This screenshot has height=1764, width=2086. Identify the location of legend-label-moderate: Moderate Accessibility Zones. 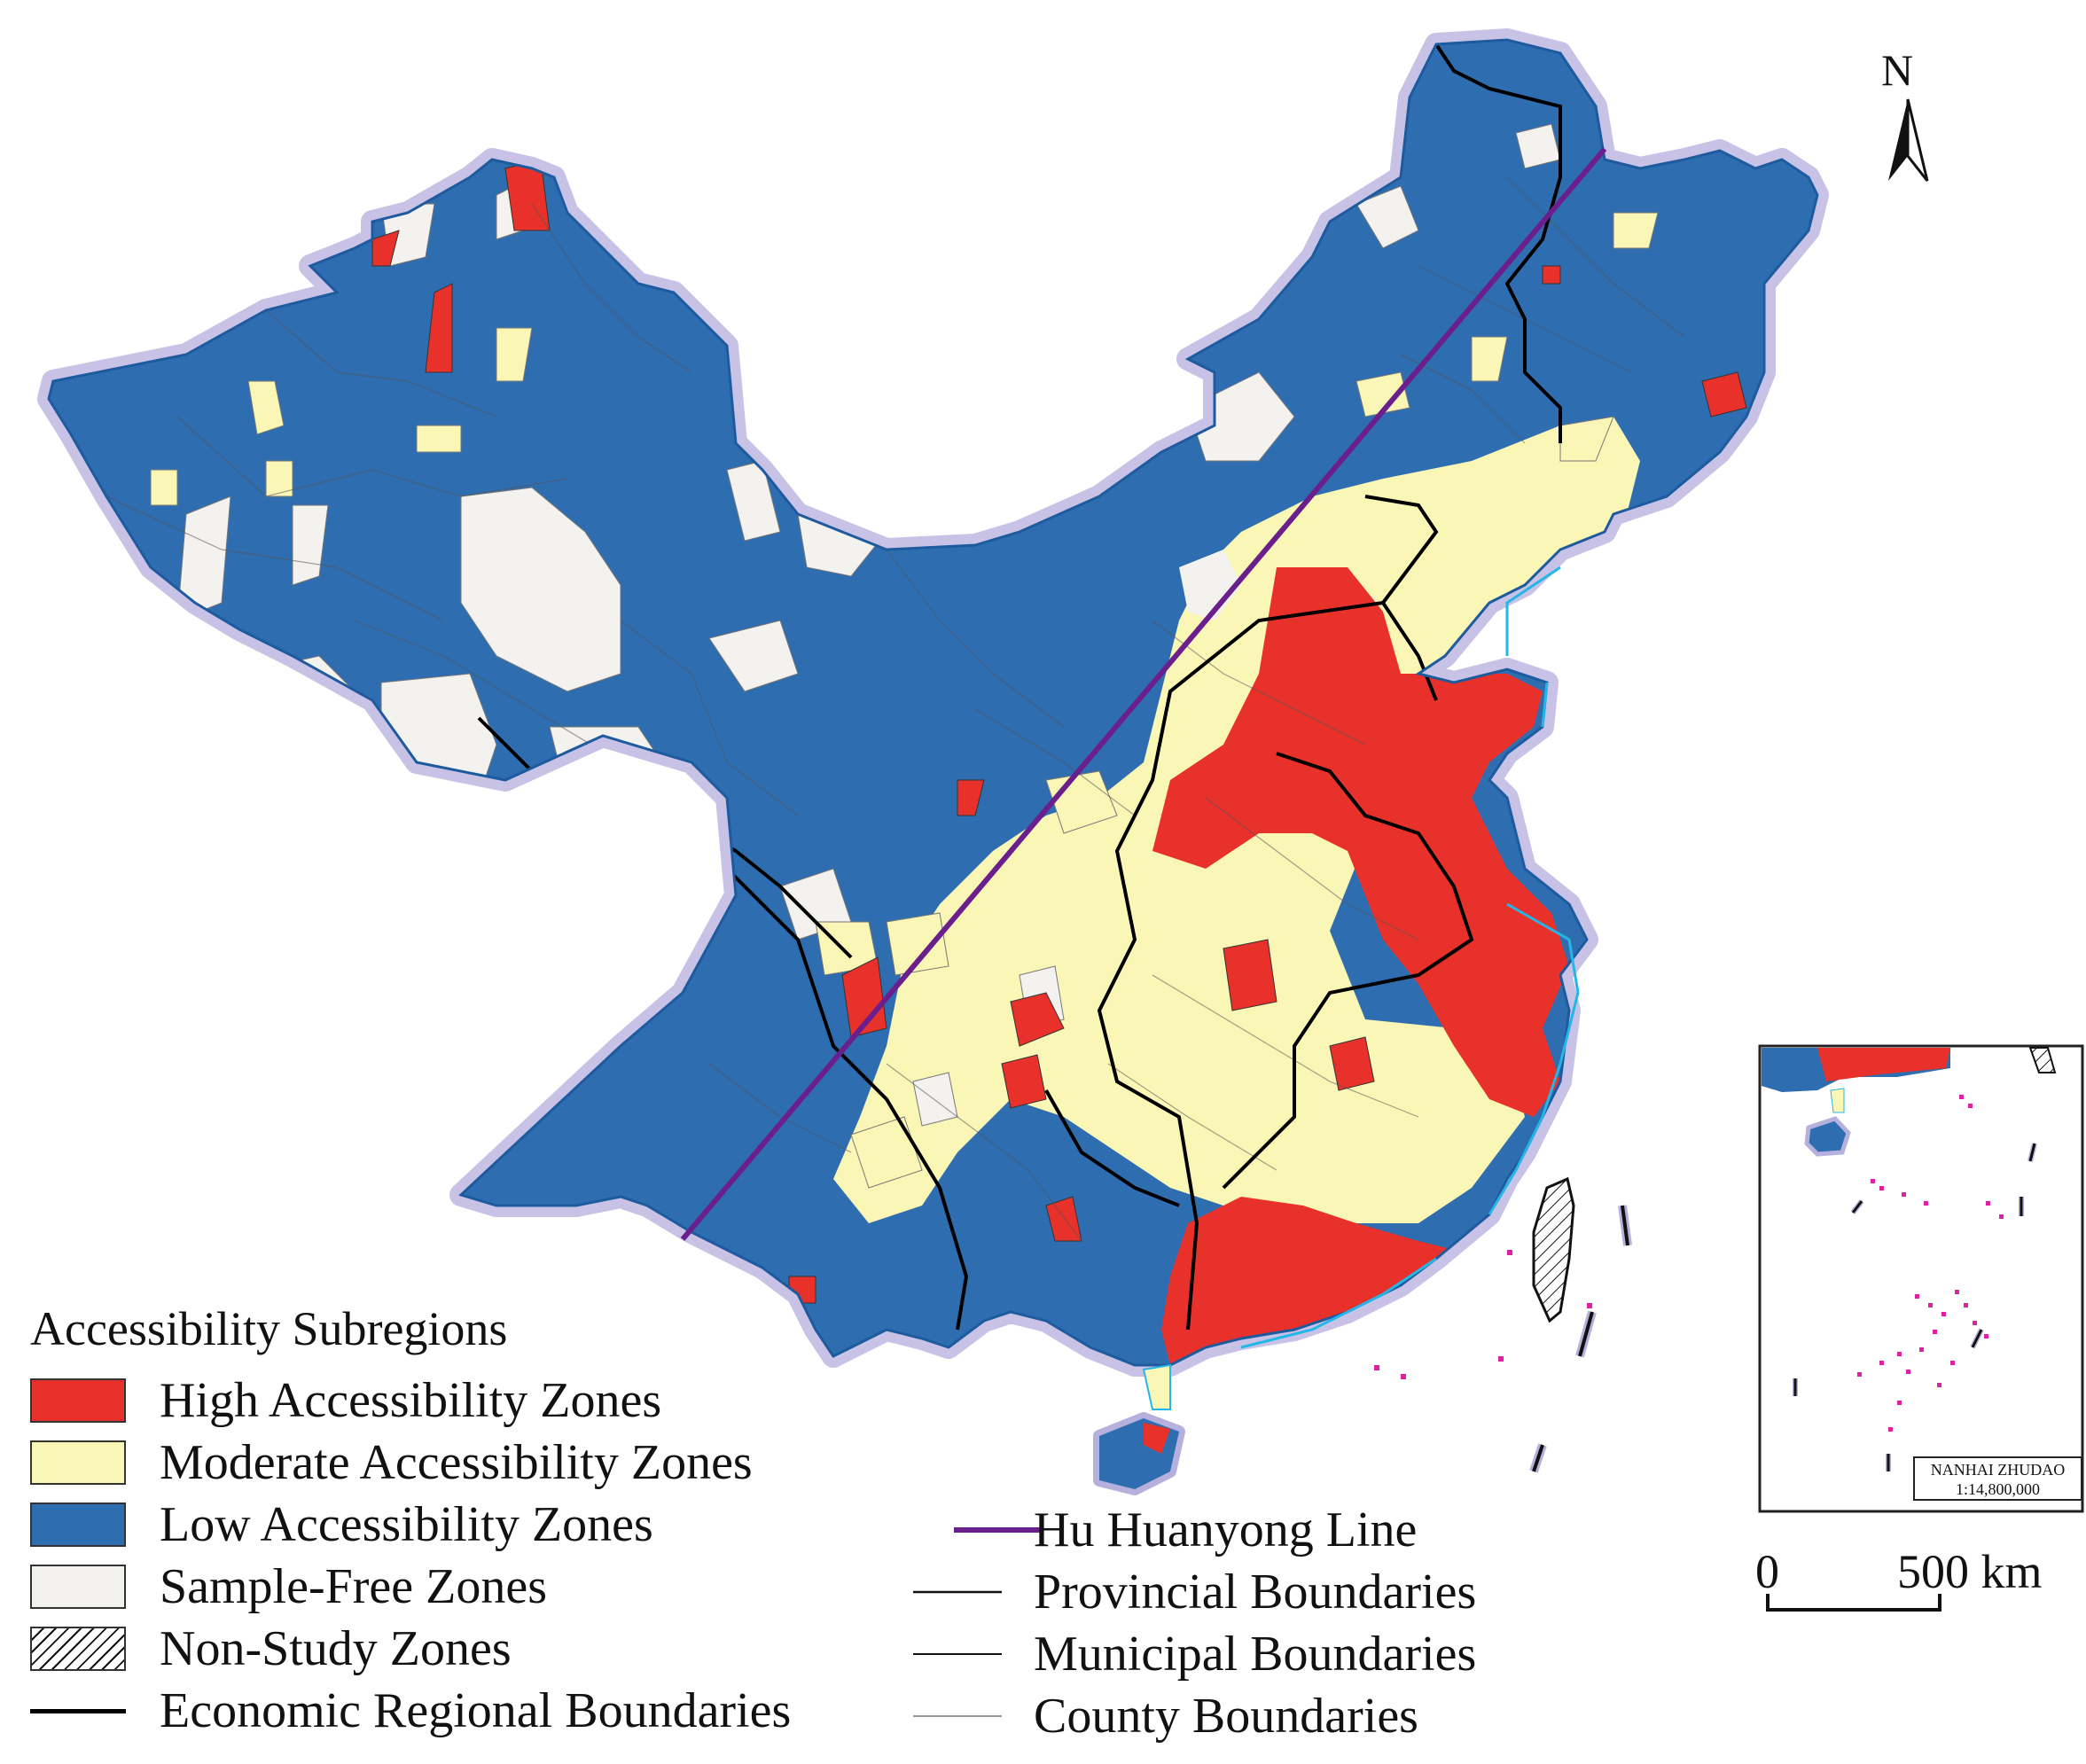
(456, 1462).